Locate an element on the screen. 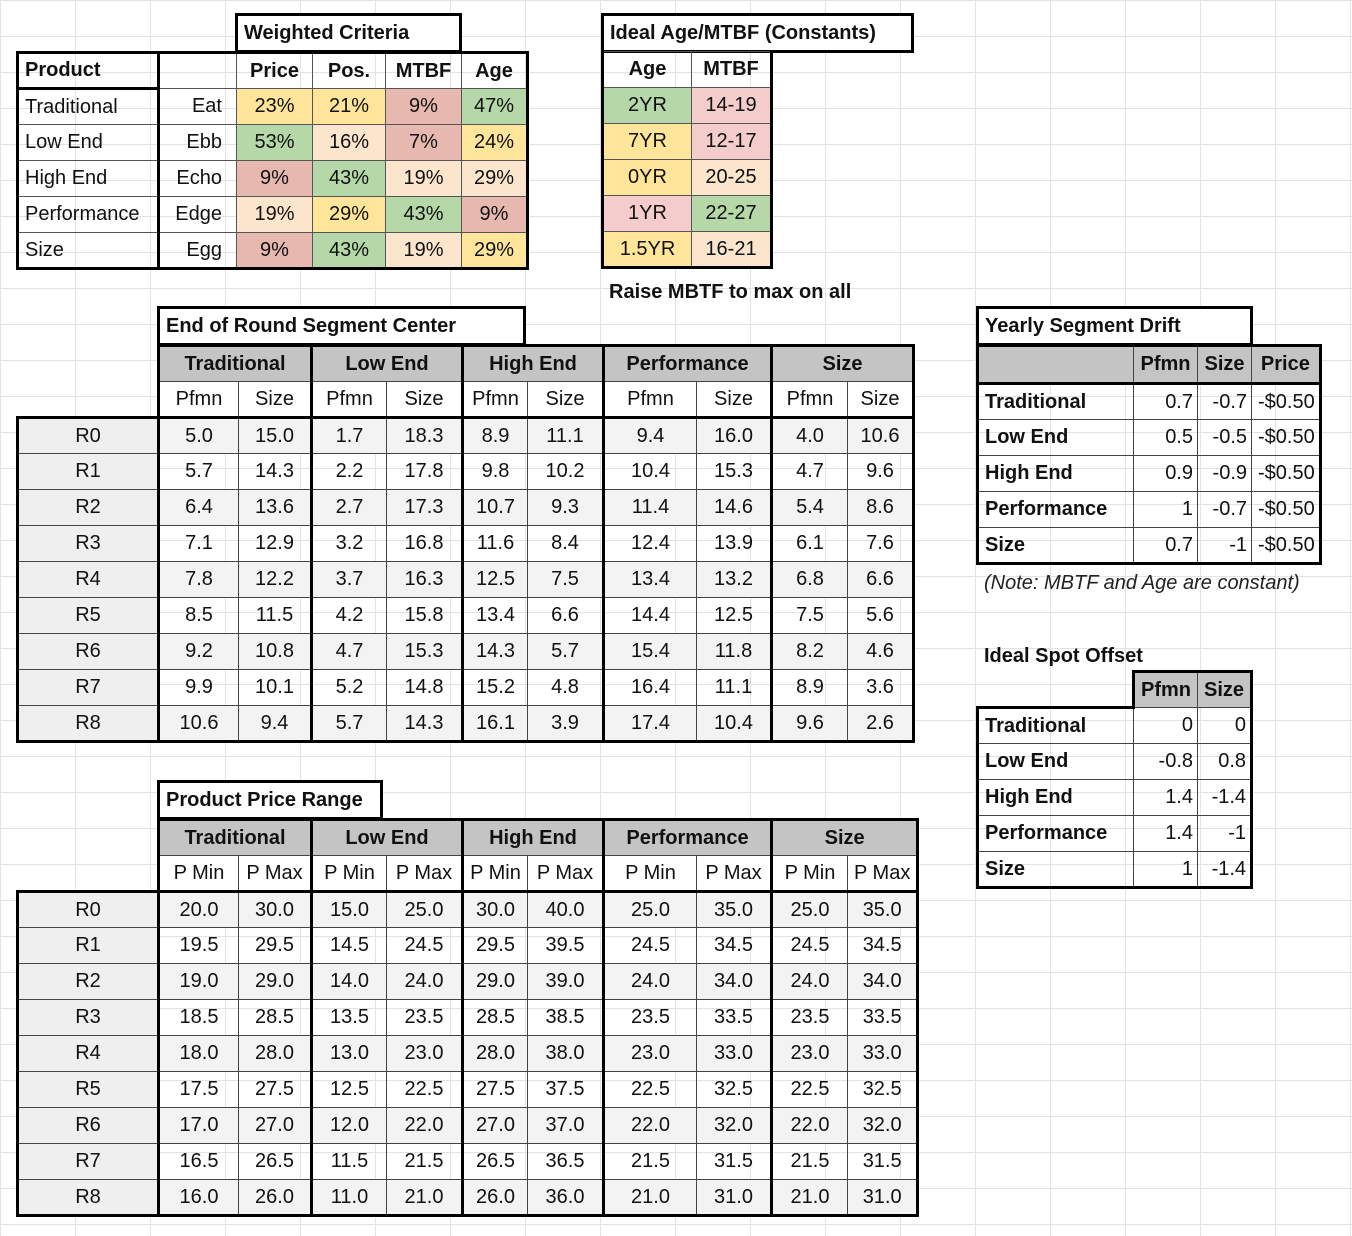  ideal-age-mtbf-title: Ideal Age/MTBF (Constants) is located at coordinates (757, 33).